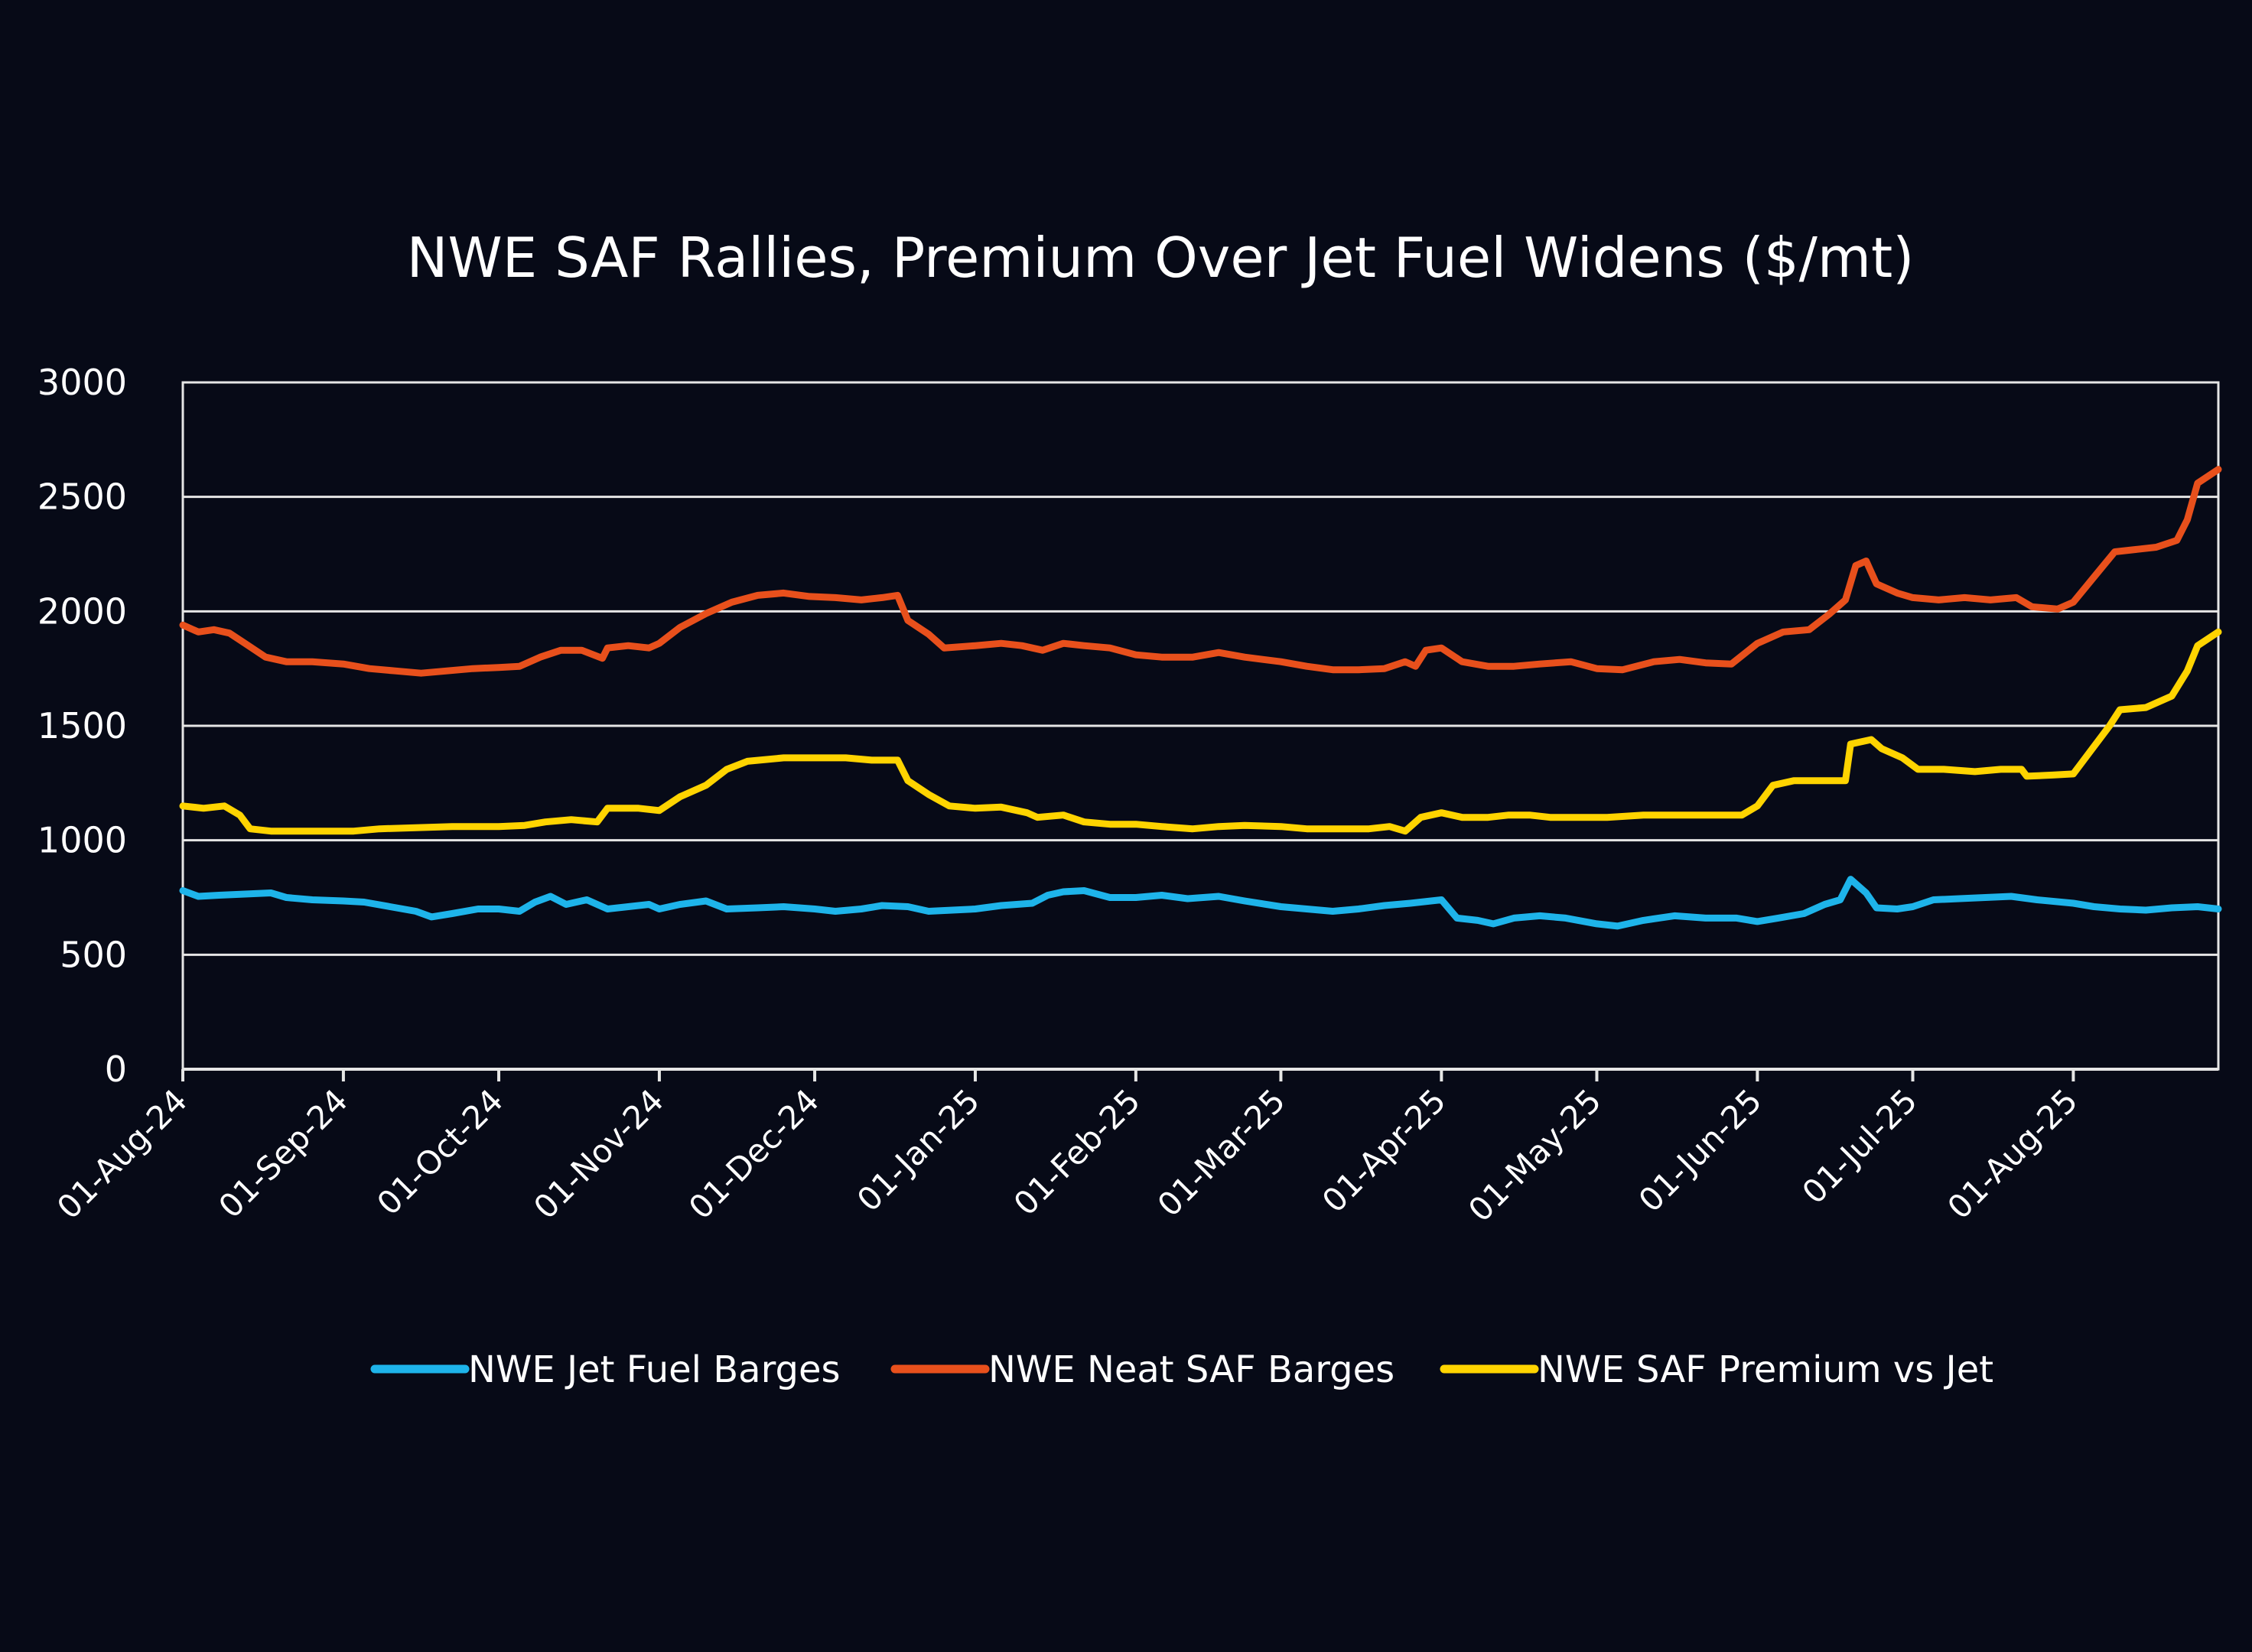  Describe the element at coordinates (599, 1154) in the screenshot. I see `x-tick-label: 01-Nov-24` at that location.